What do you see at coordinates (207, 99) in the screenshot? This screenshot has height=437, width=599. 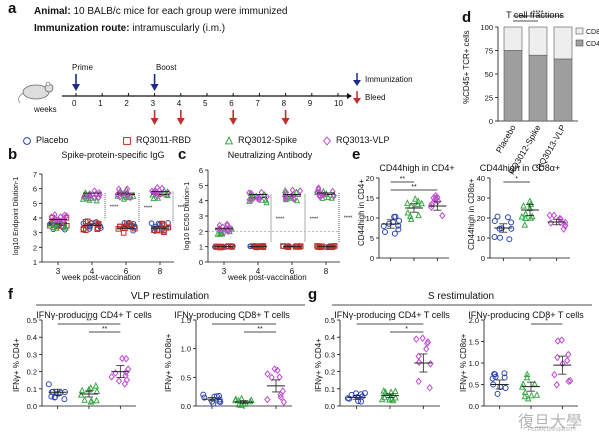 I see `timeline` at bounding box center [207, 99].